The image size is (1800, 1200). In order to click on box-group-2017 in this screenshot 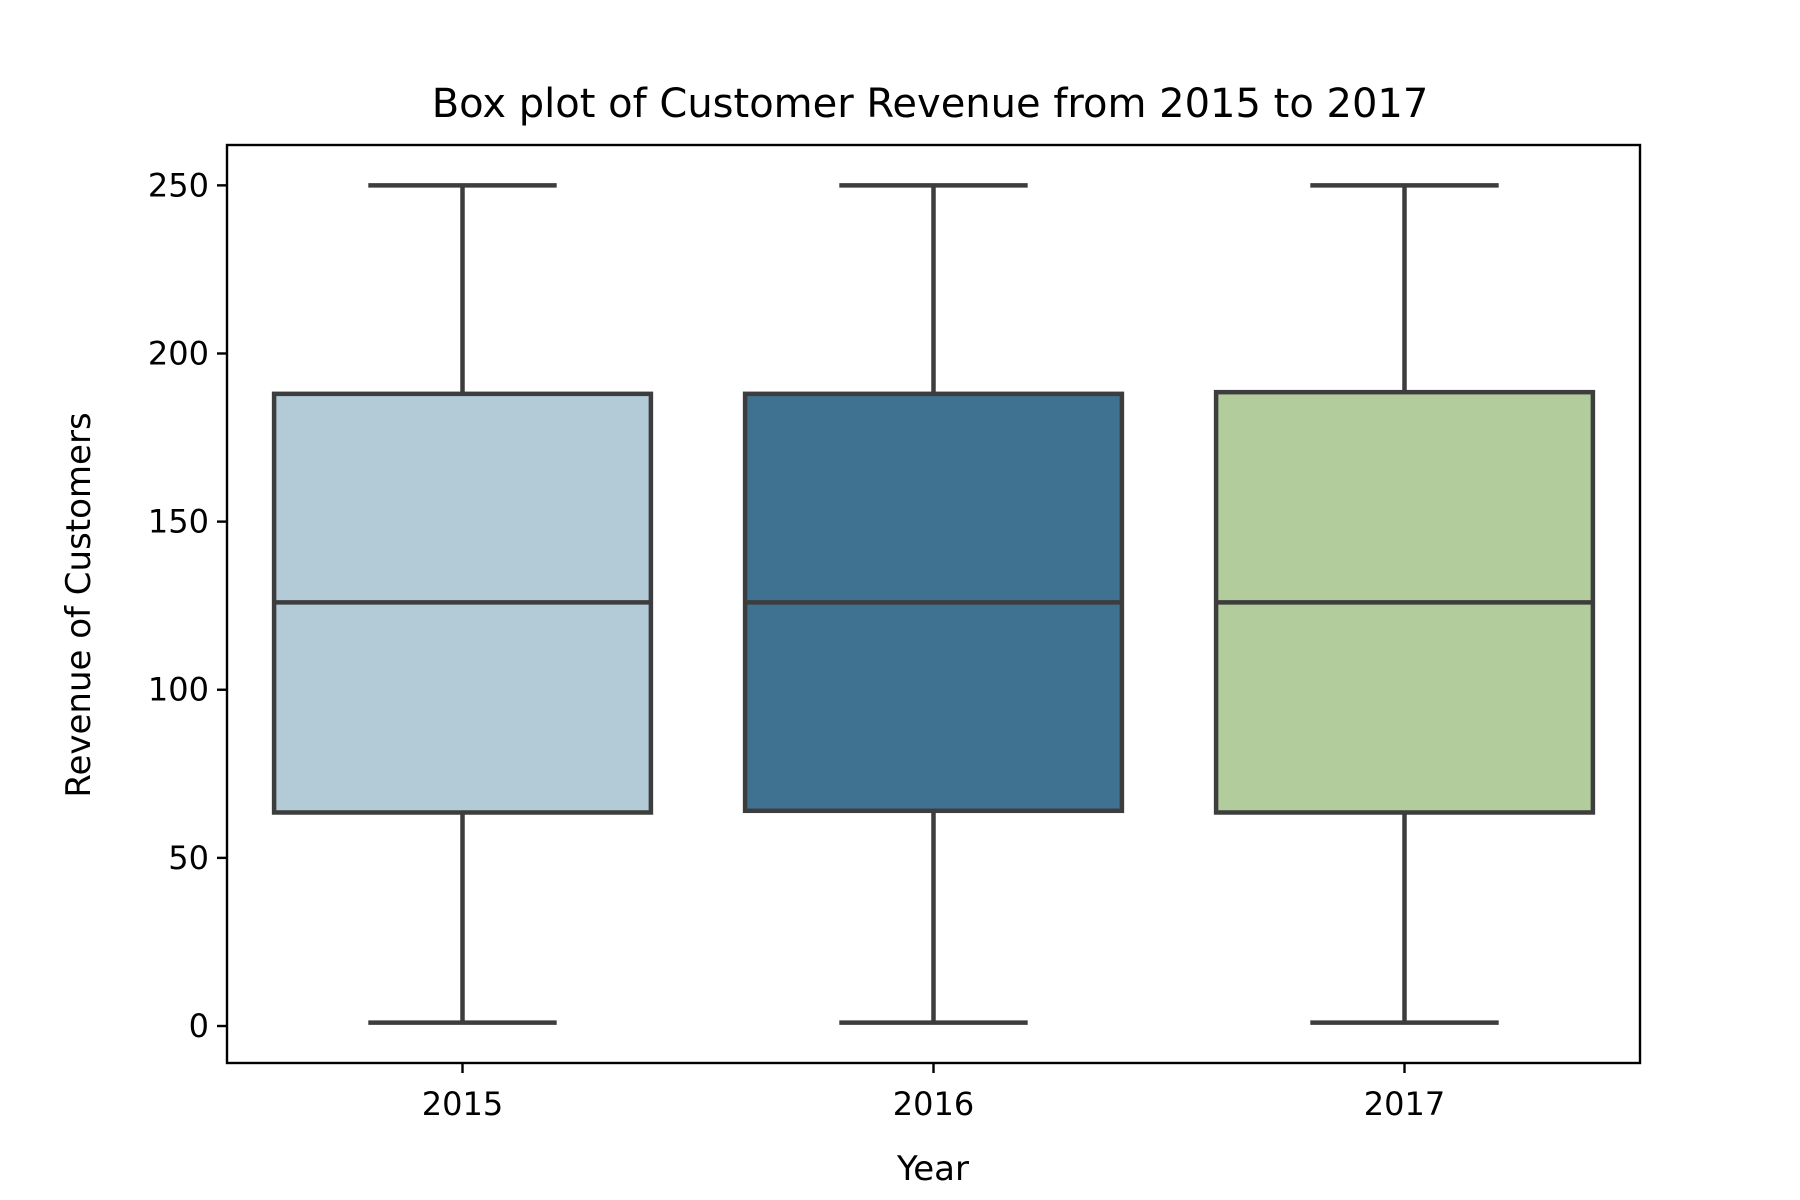, I will do `click(1404, 604)`.